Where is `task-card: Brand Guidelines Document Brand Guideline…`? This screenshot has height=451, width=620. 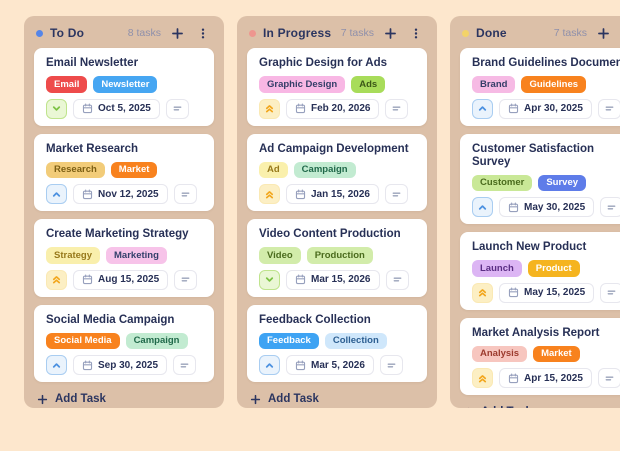 task-card: Brand Guidelines Document Brand Guideline… is located at coordinates (540, 87).